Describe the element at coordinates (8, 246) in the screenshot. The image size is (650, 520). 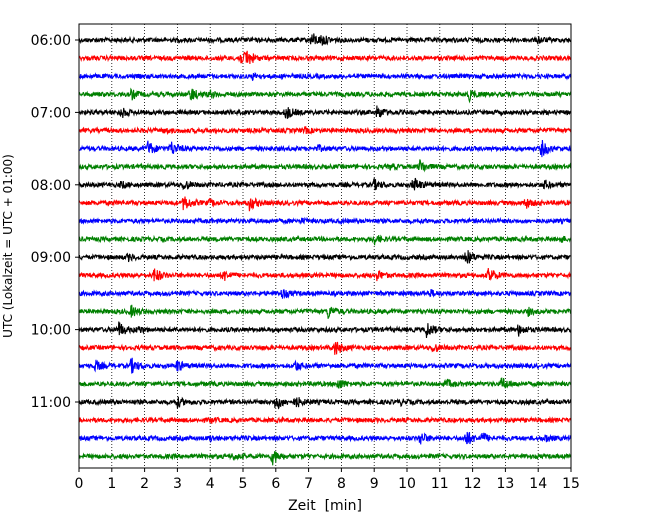
I see `y-axis-label: UTC (Lokalzeit = UTC + 01:00)` at that location.